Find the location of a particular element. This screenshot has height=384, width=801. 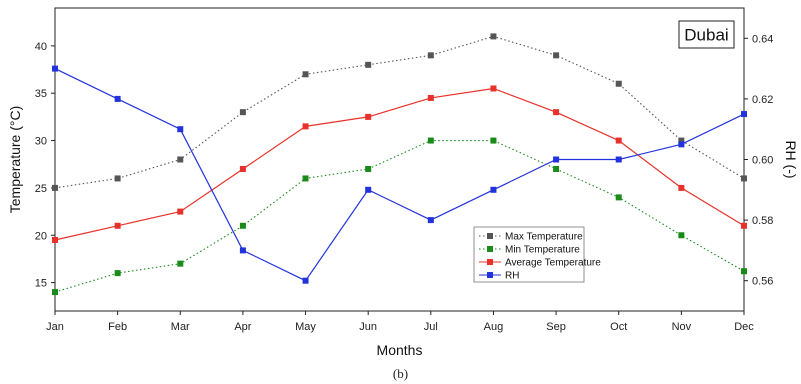

y-left-tick-label: 20 is located at coordinates (41, 236).